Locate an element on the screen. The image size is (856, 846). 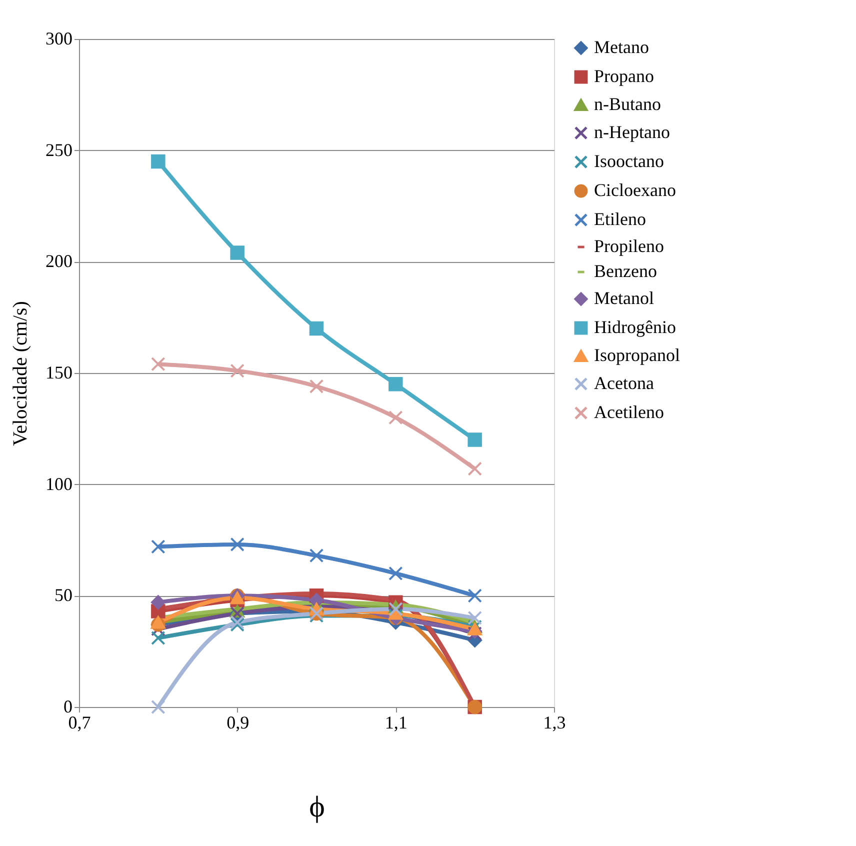
x-tick-label: 0,9 is located at coordinates (238, 722).